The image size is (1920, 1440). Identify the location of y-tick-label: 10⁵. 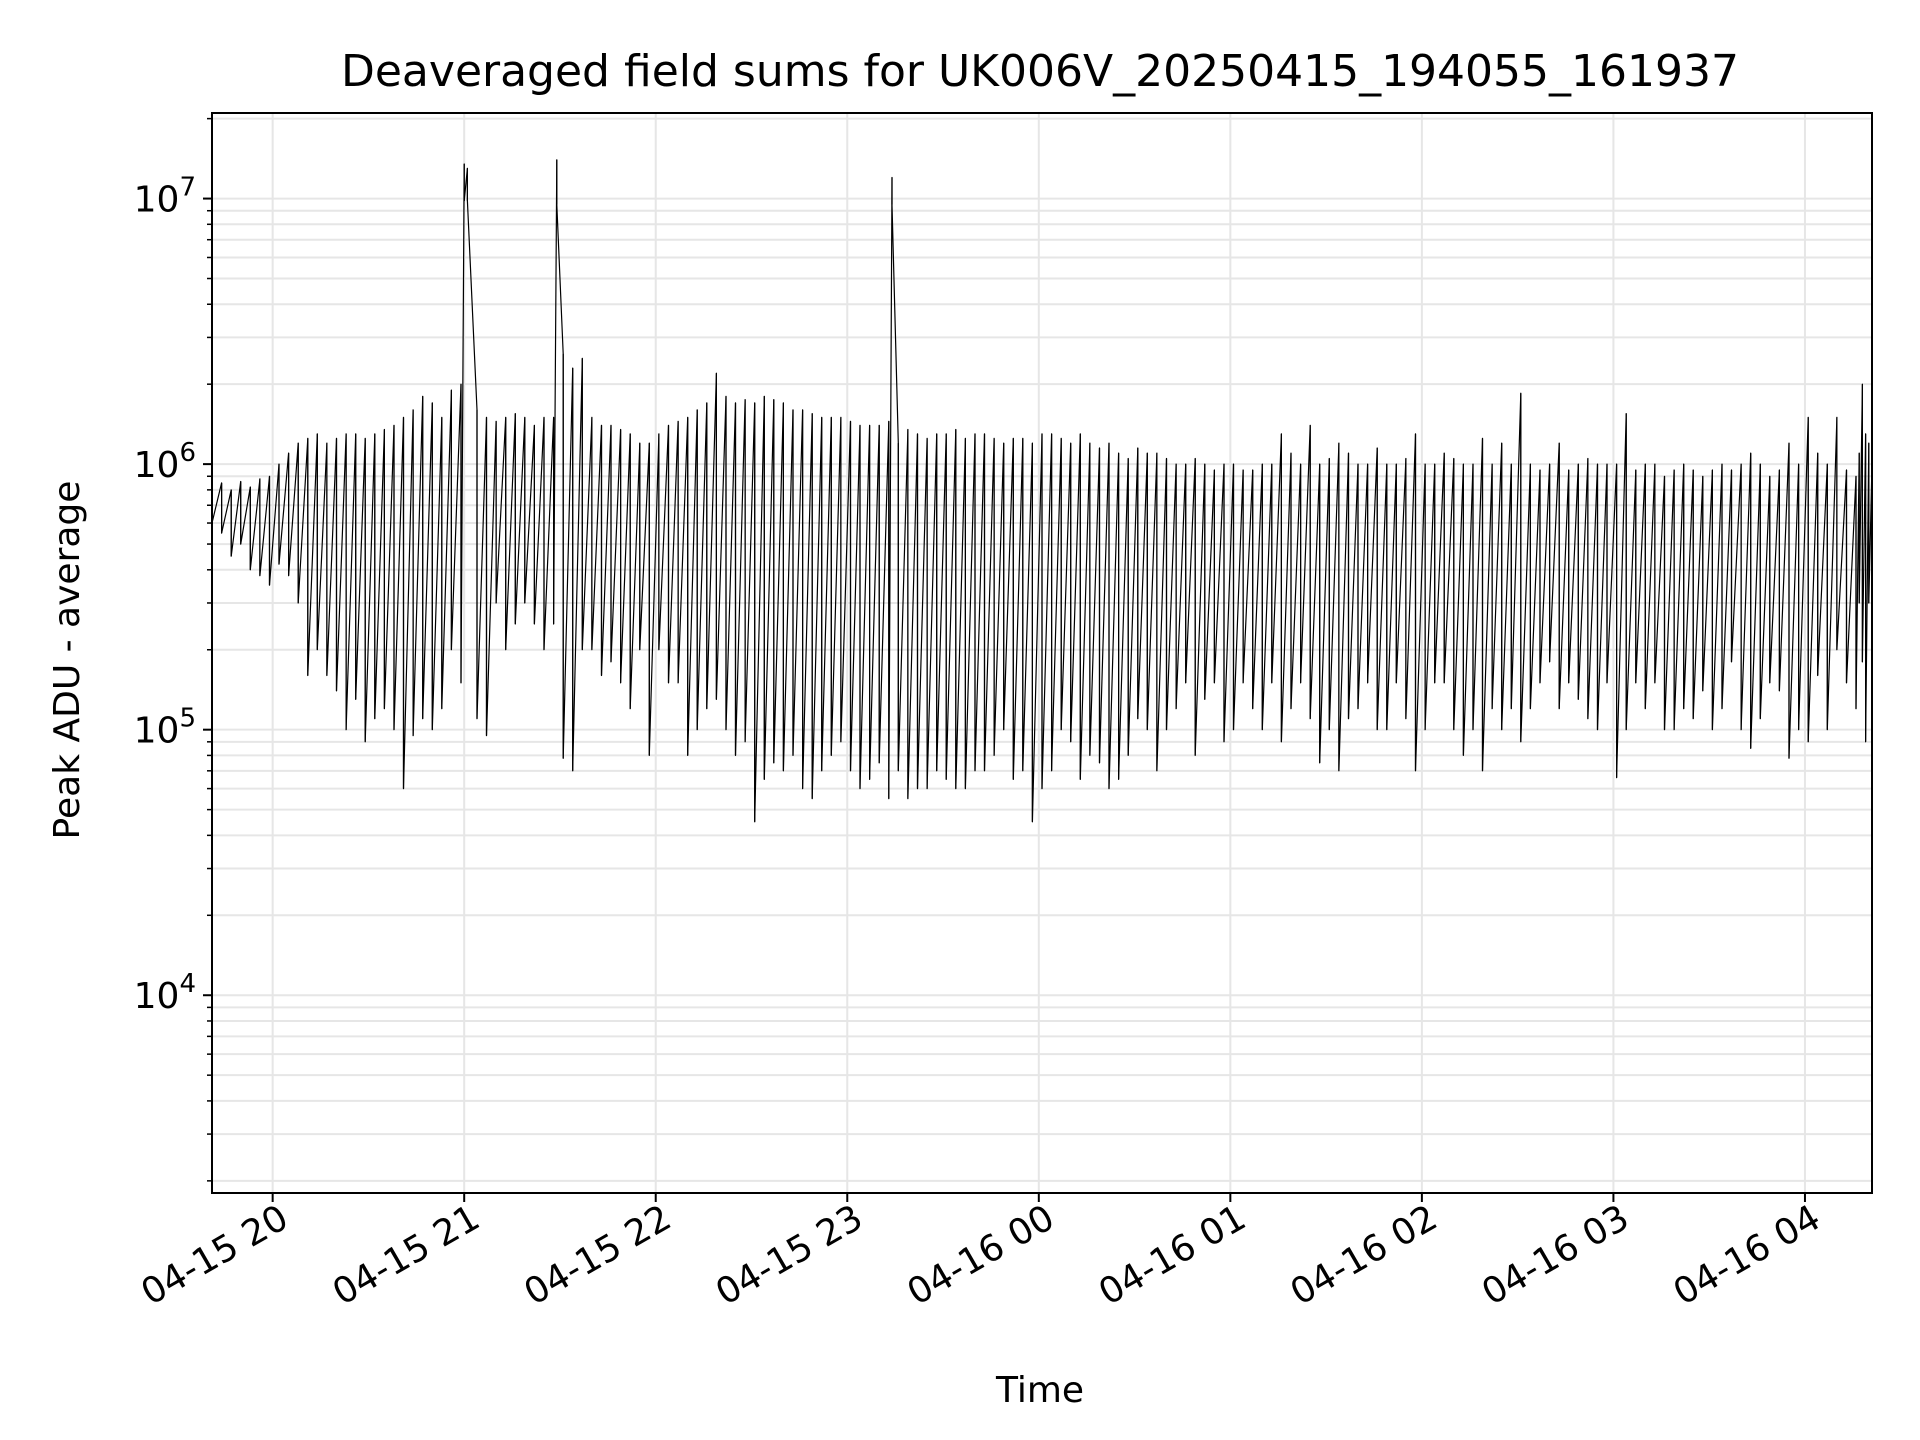
(165, 728).